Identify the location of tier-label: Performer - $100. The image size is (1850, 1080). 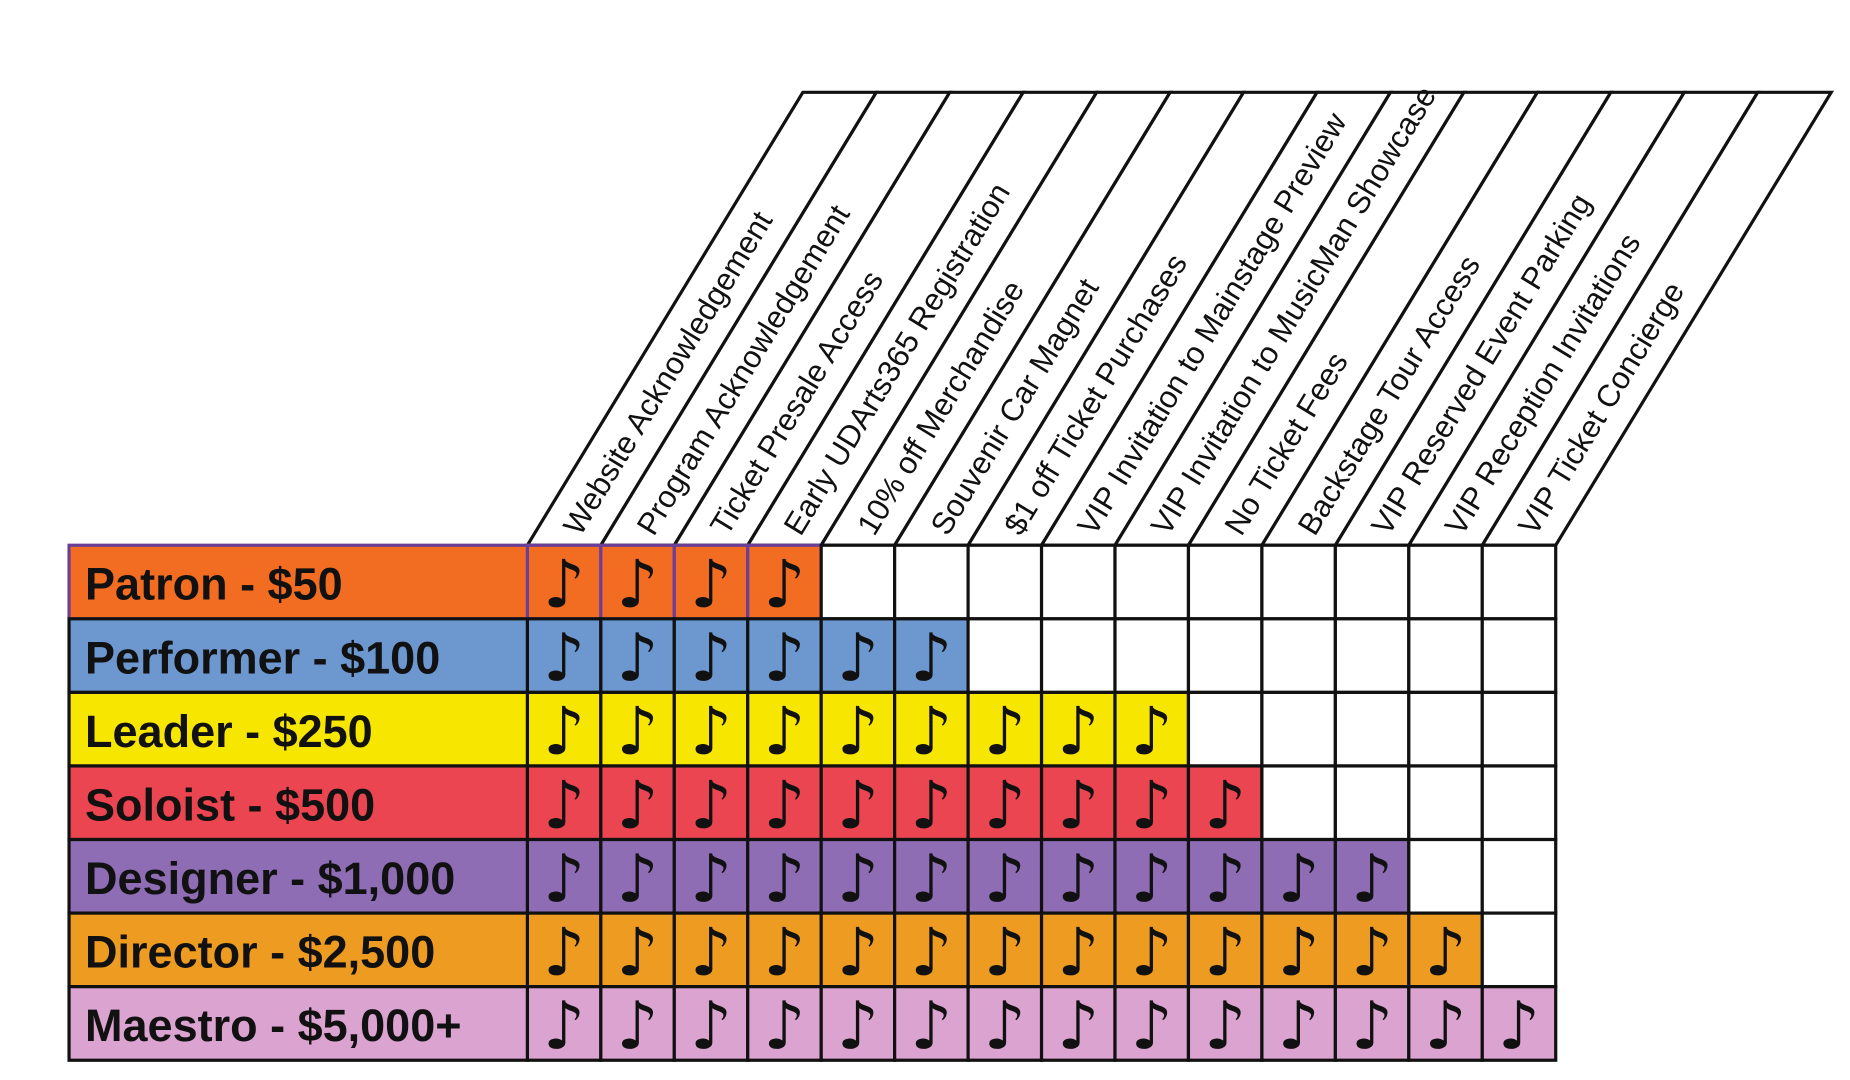
(262, 657).